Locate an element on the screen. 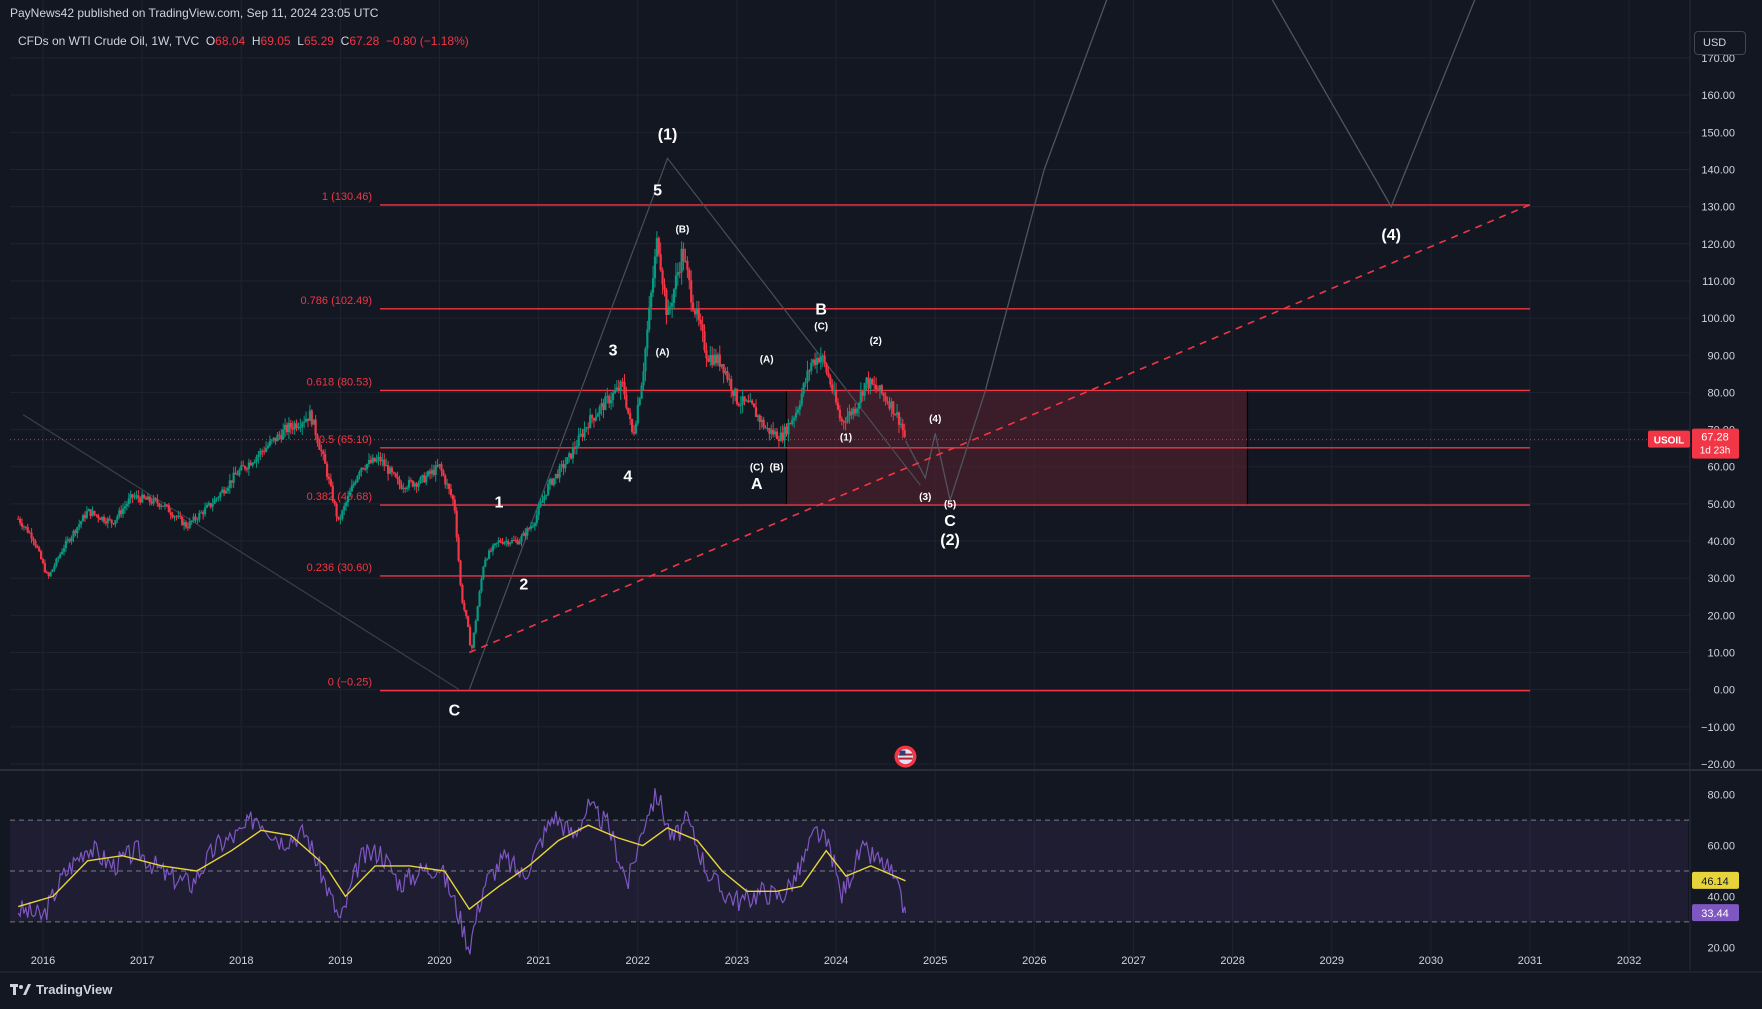 The height and width of the screenshot is (1009, 1762). price-tick-label: 130.00 is located at coordinates (1718, 208).